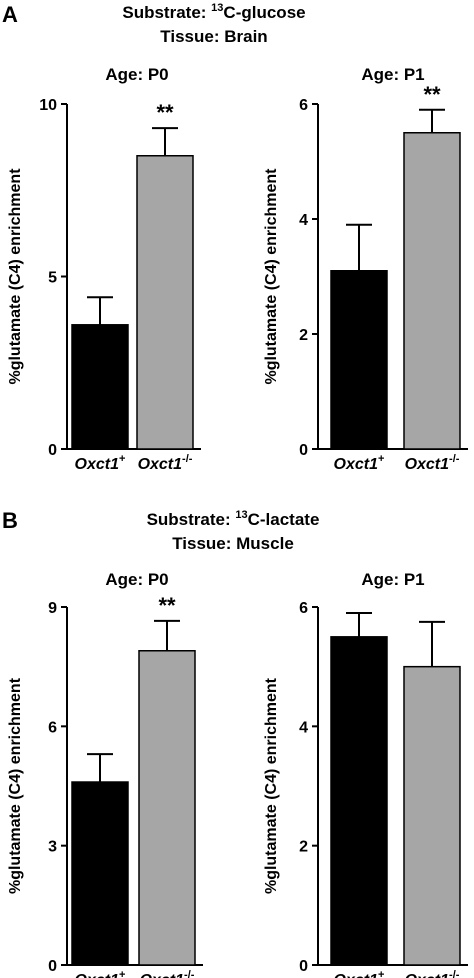 The image size is (474, 978). I want to click on panel-b-substrate: Substrate: 13C-lactate, so click(233, 519).